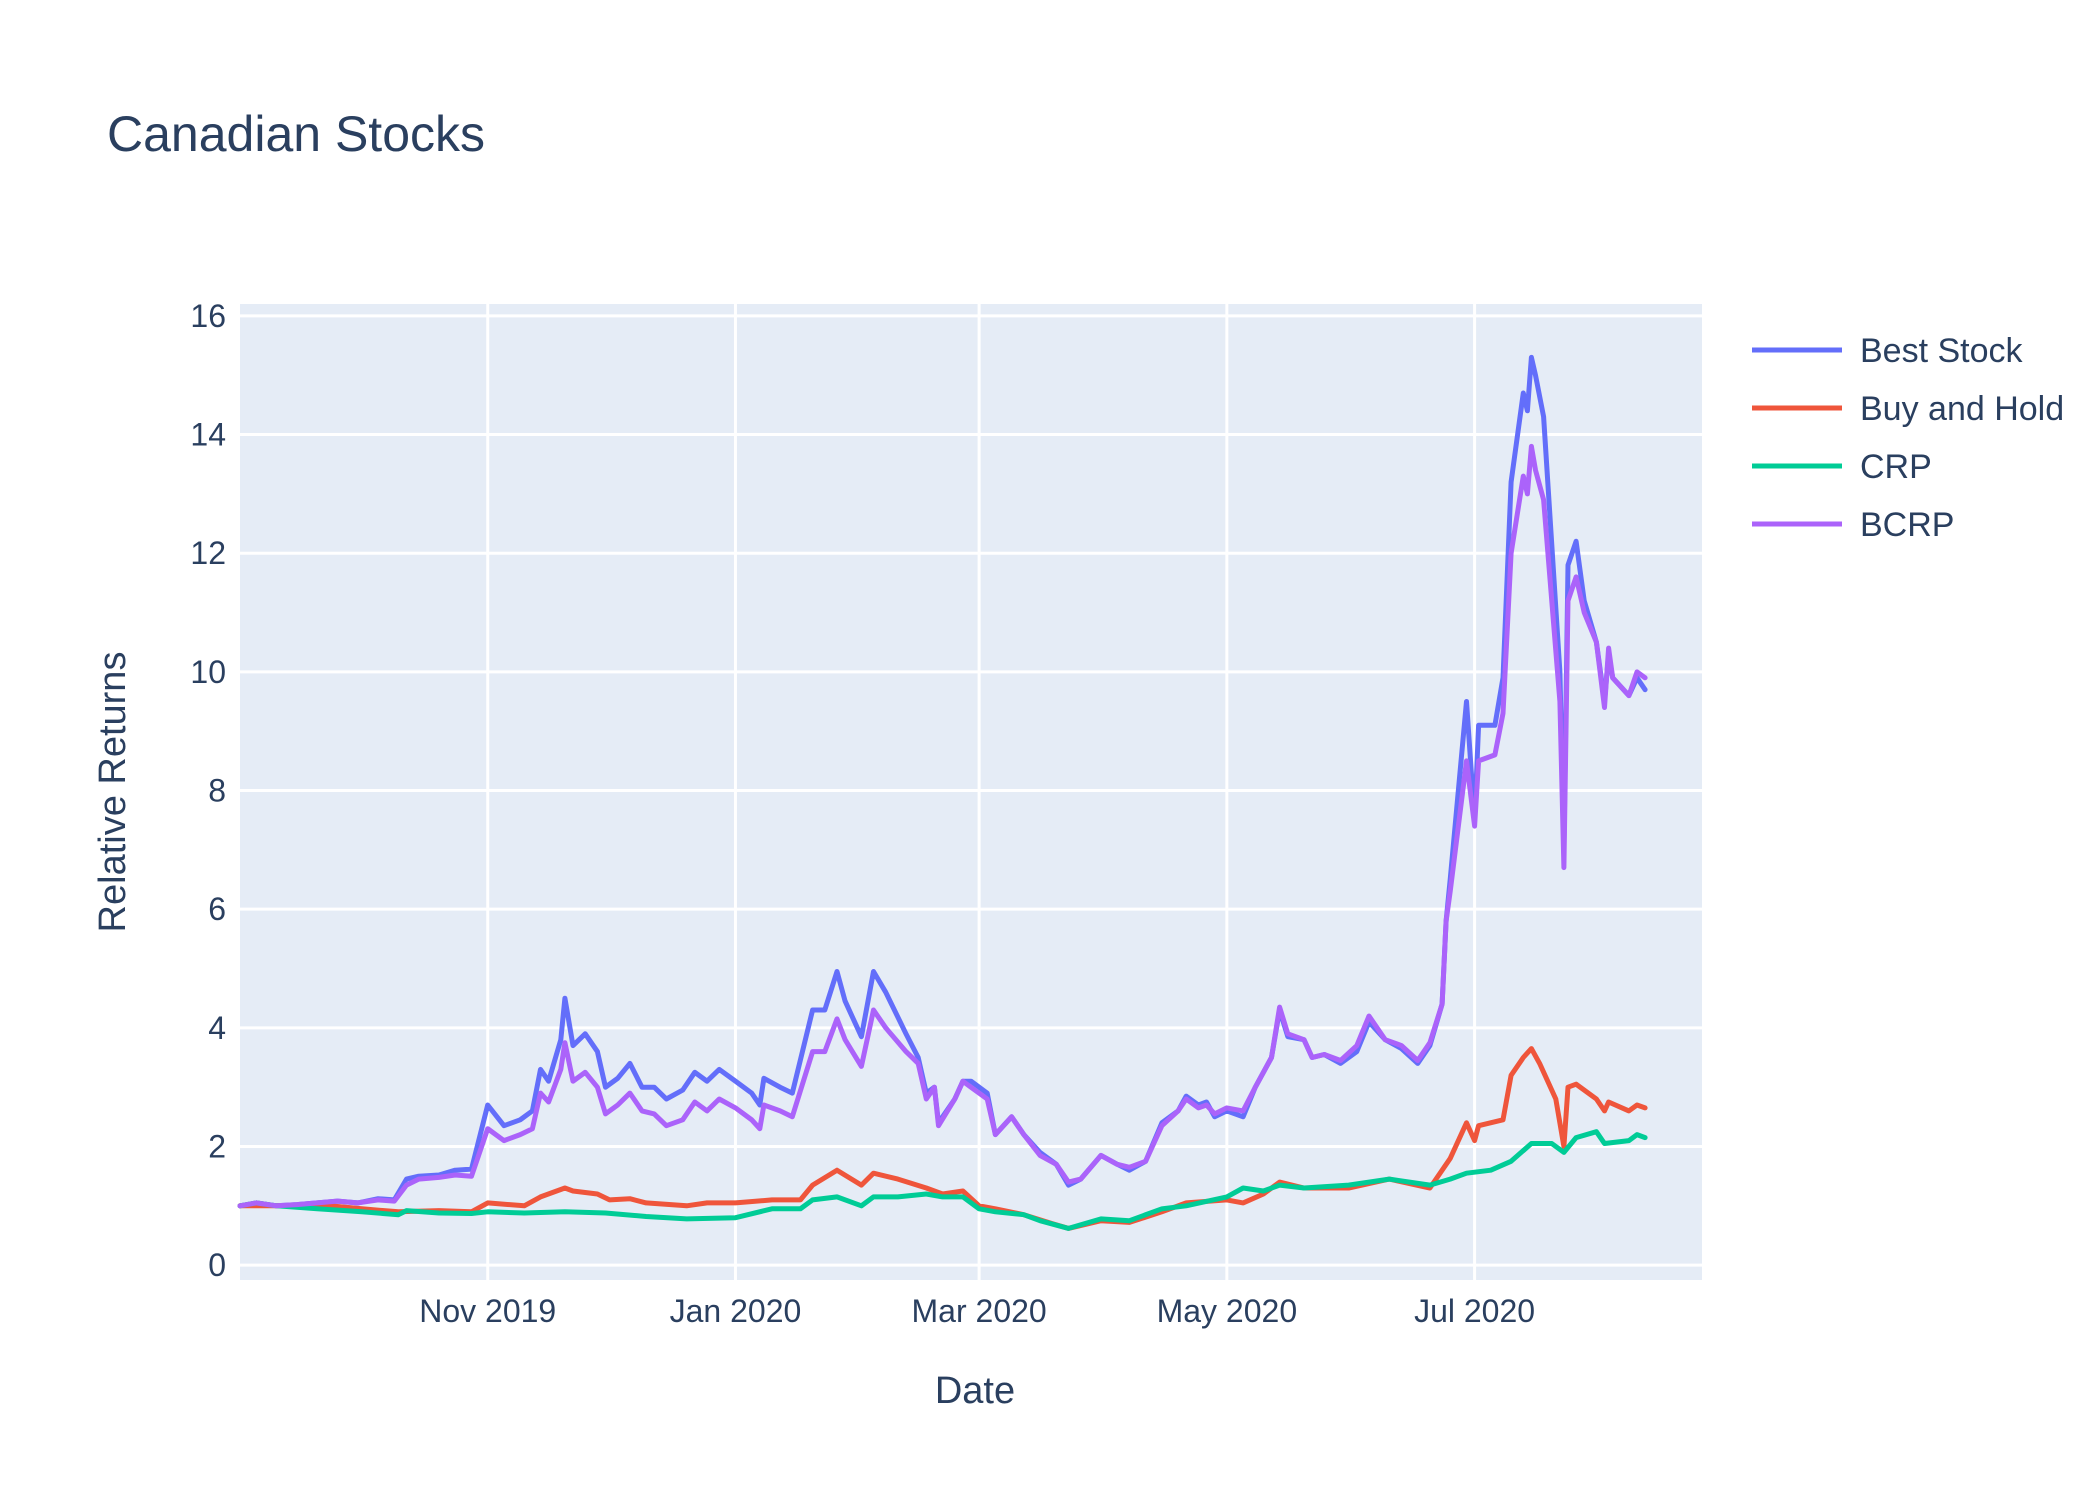 Image resolution: width=2100 pixels, height=1500 pixels. I want to click on x-axis-title: Date, so click(975, 1391).